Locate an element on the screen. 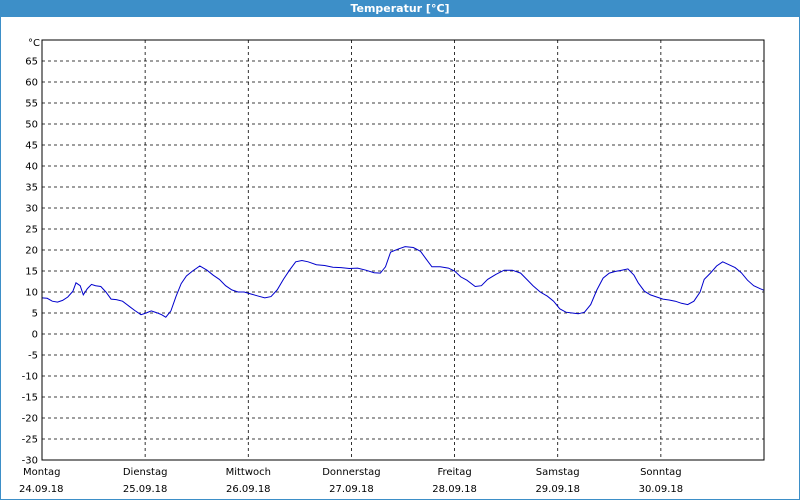  x-tick-weekday-label: Dienstag is located at coordinates (145, 472).